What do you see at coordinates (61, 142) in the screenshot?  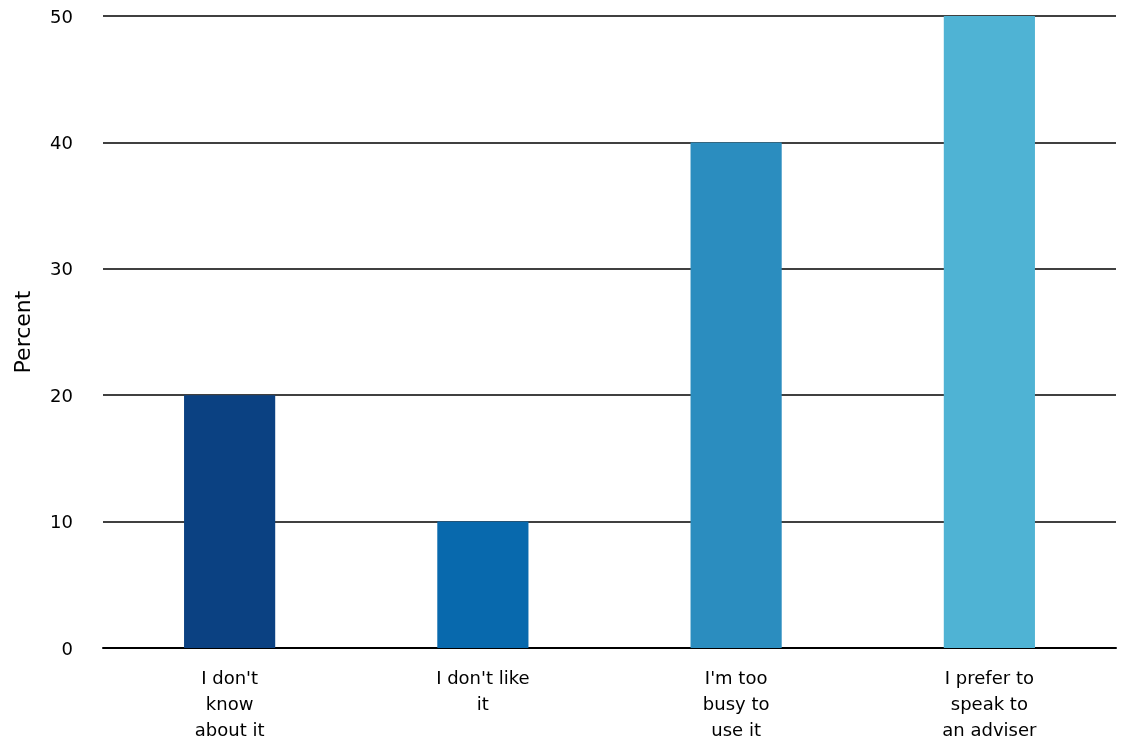 I see `y-tick-label: 40` at bounding box center [61, 142].